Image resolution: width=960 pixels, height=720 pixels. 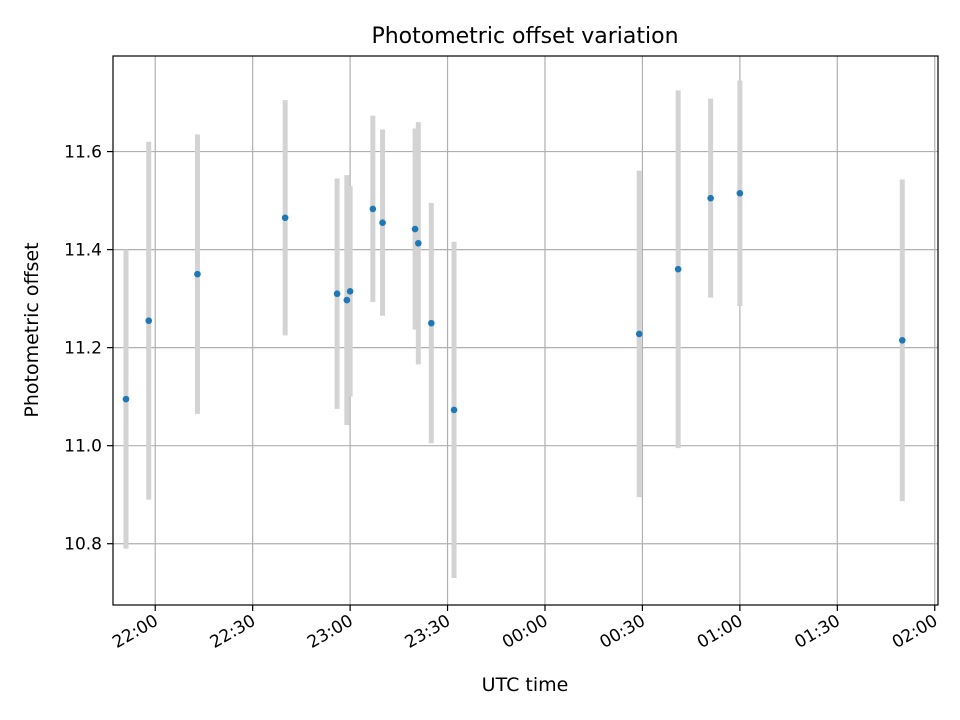 What do you see at coordinates (83, 545) in the screenshot?
I see `y-tick-label: 10.8` at bounding box center [83, 545].